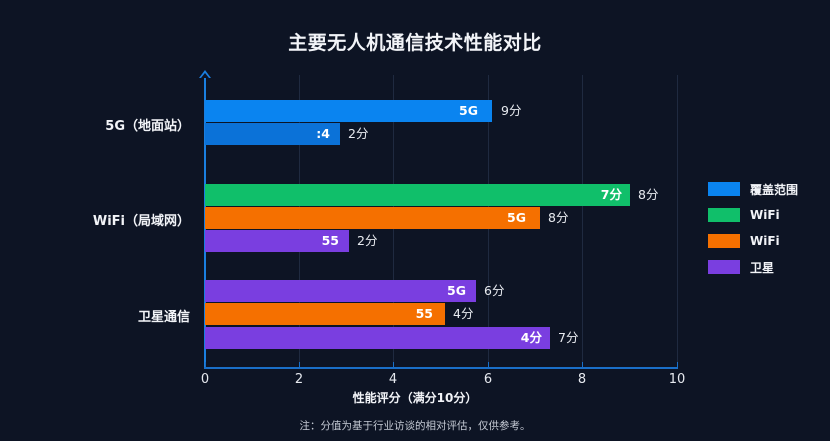  I want to click on bar-inner-label: 4分, so click(531, 337).